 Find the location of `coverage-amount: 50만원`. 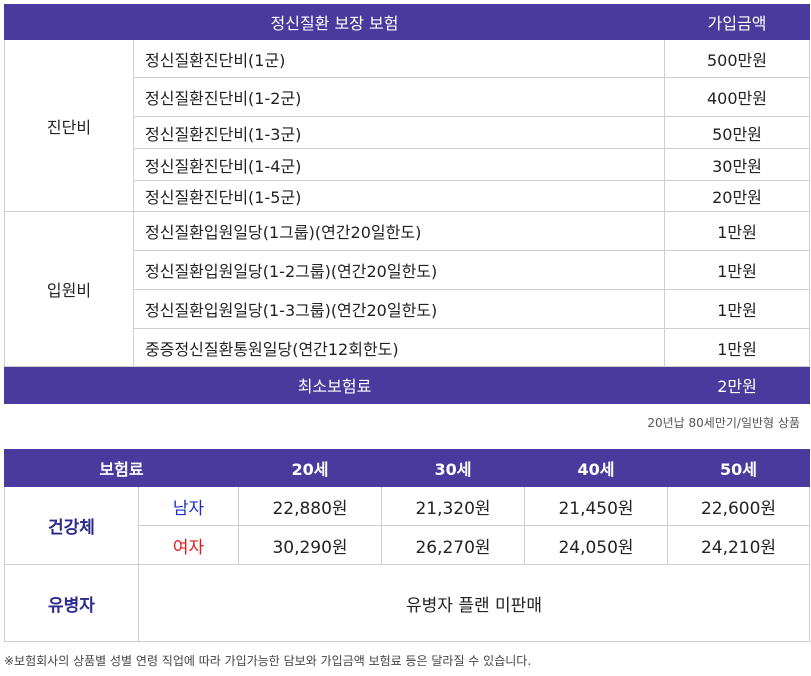

coverage-amount: 50만원 is located at coordinates (737, 132).